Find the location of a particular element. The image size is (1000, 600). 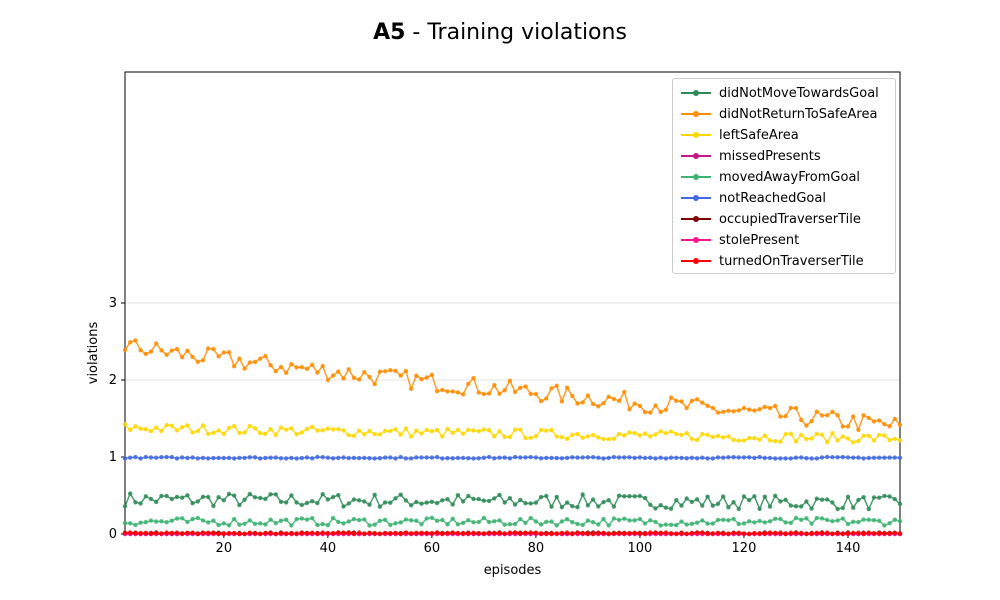

legend-item: didNotMoveTowardsGoal is located at coordinates (779, 93).